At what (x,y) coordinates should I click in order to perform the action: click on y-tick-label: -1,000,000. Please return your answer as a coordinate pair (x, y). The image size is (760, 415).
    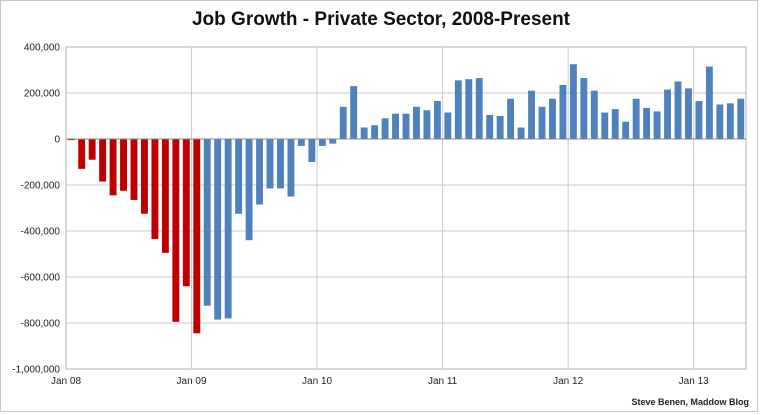
    Looking at the image, I should click on (36, 370).